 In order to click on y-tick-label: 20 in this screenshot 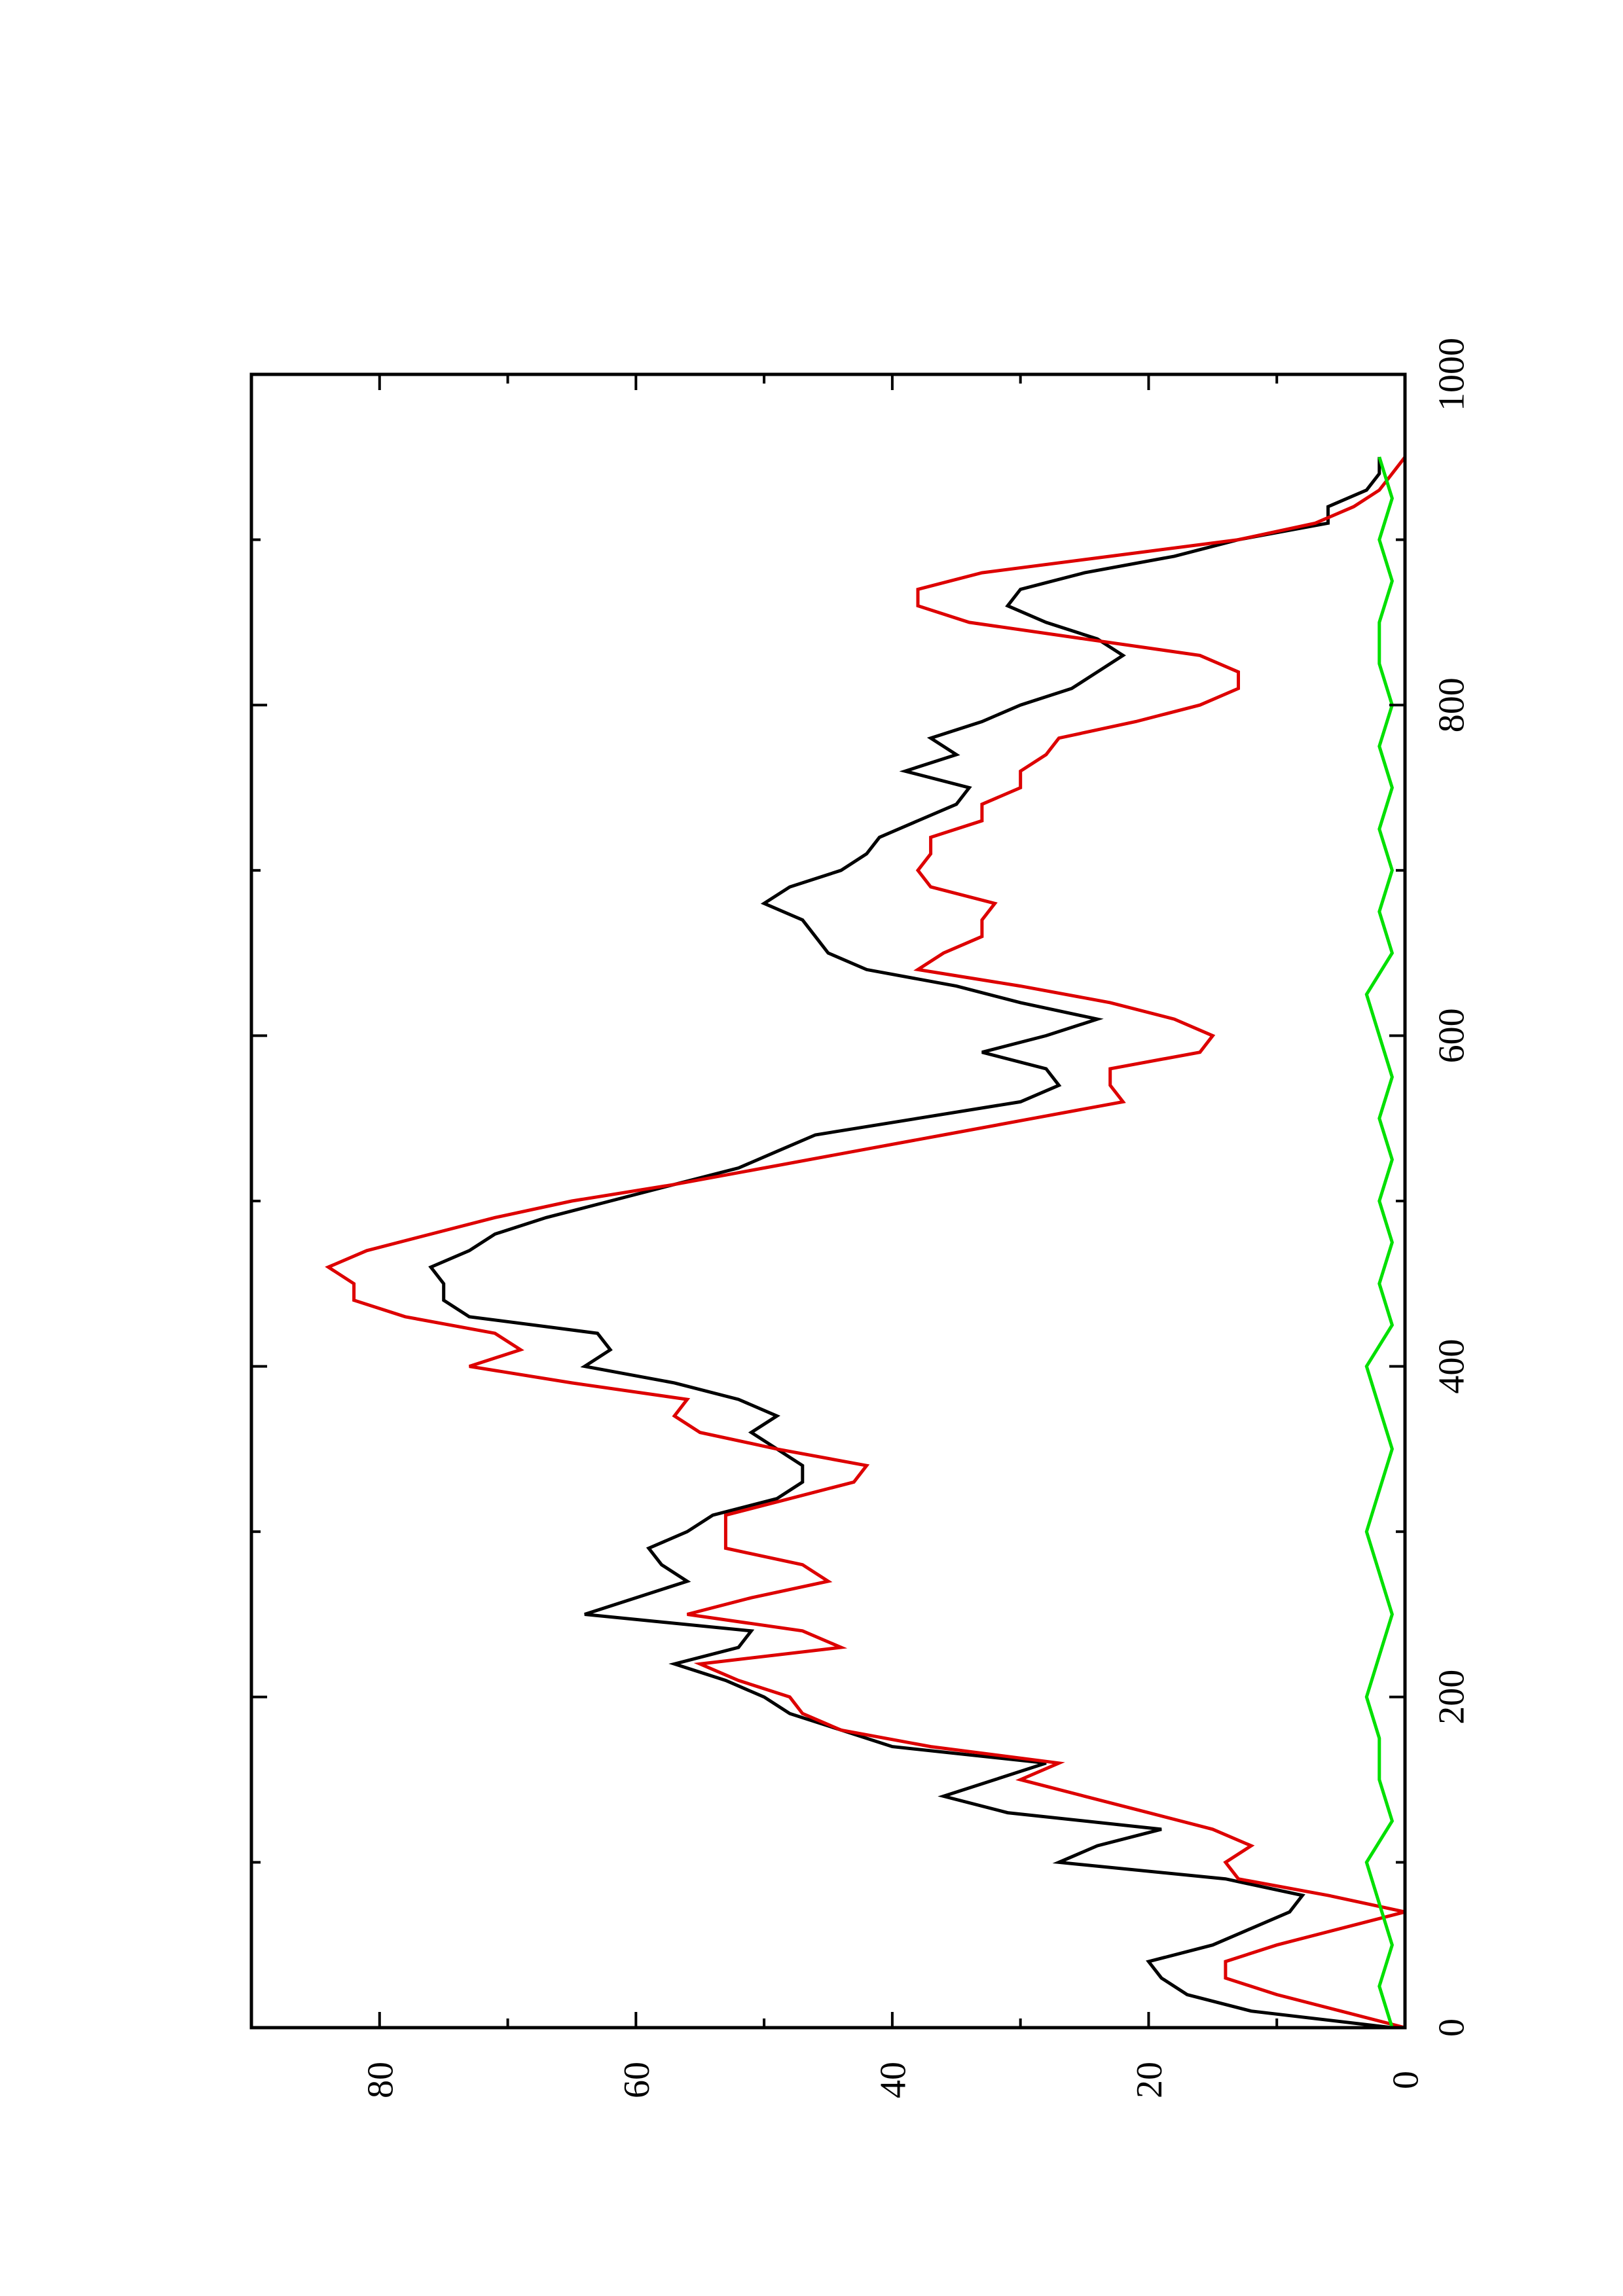, I will do `click(1149, 2080)`.